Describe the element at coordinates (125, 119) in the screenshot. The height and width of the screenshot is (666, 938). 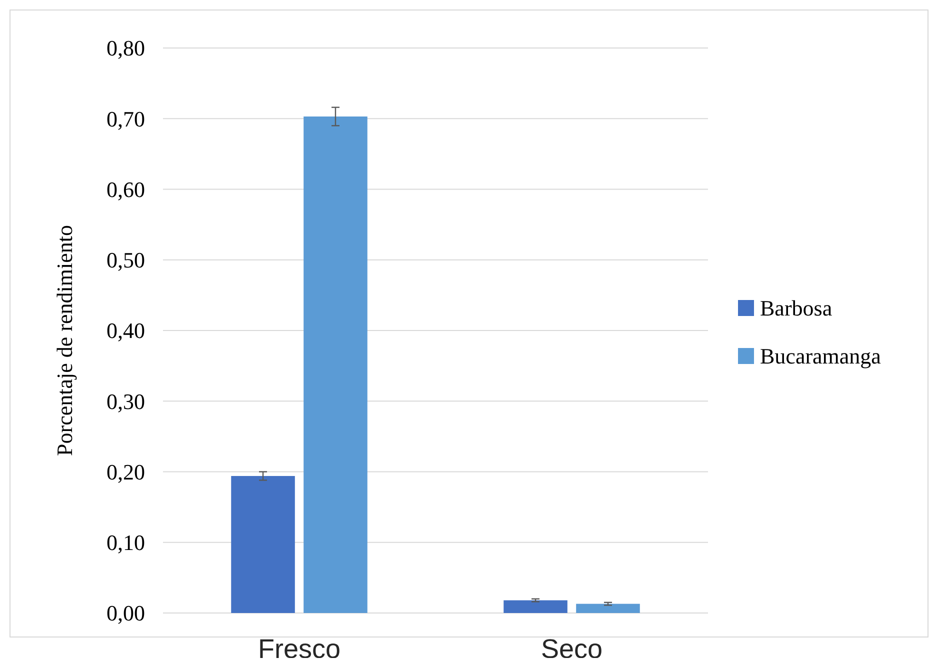
I see `y-tick-label: 0,70` at that location.